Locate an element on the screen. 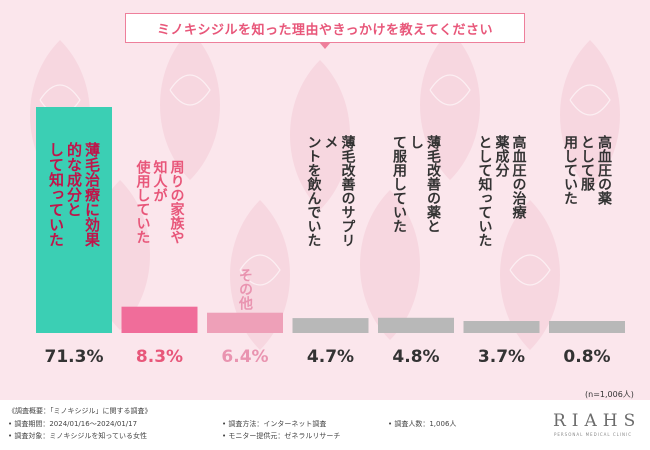  value-label-6: 3.7% is located at coordinates (501, 357).